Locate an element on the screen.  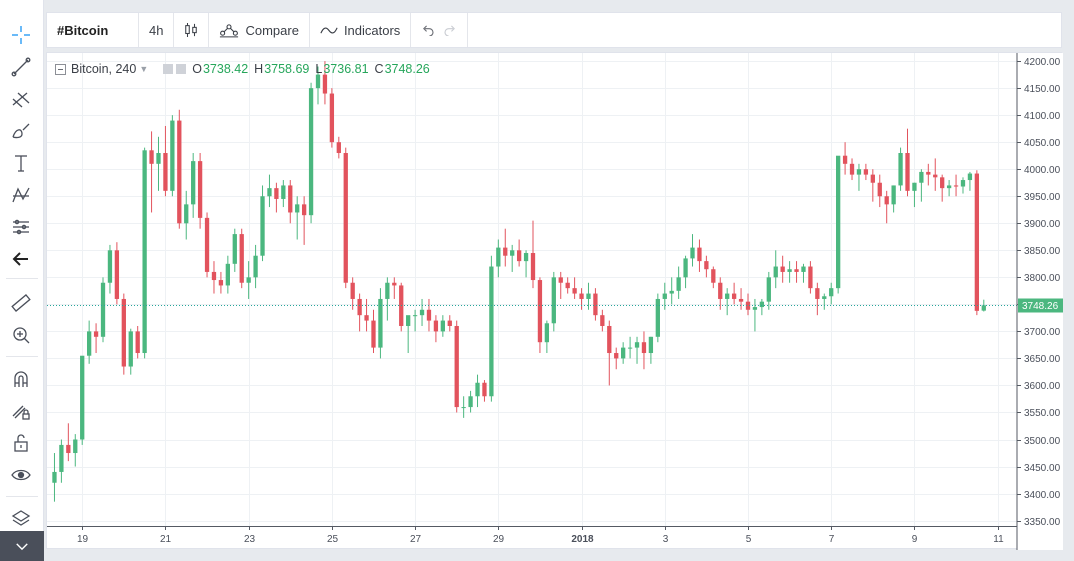
unlock-icon is located at coordinates (21, 443).